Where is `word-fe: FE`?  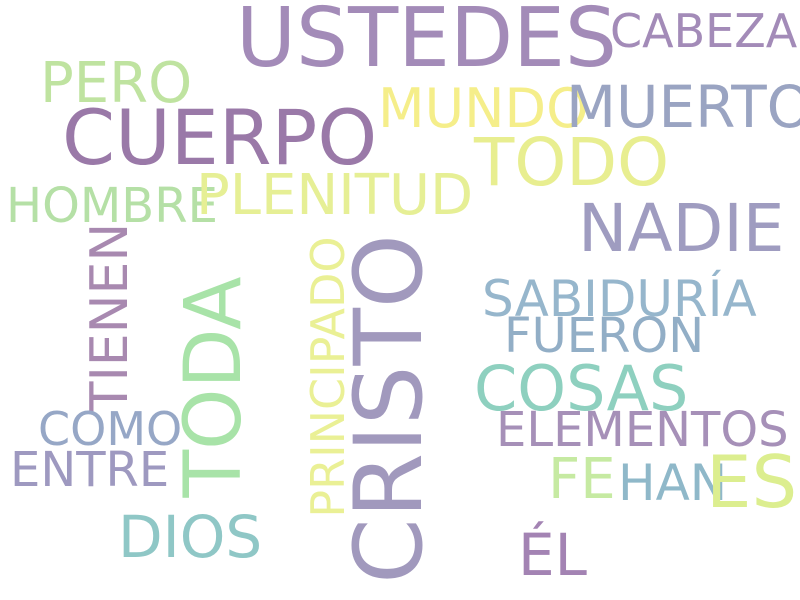
word-fe: FE is located at coordinates (582, 479).